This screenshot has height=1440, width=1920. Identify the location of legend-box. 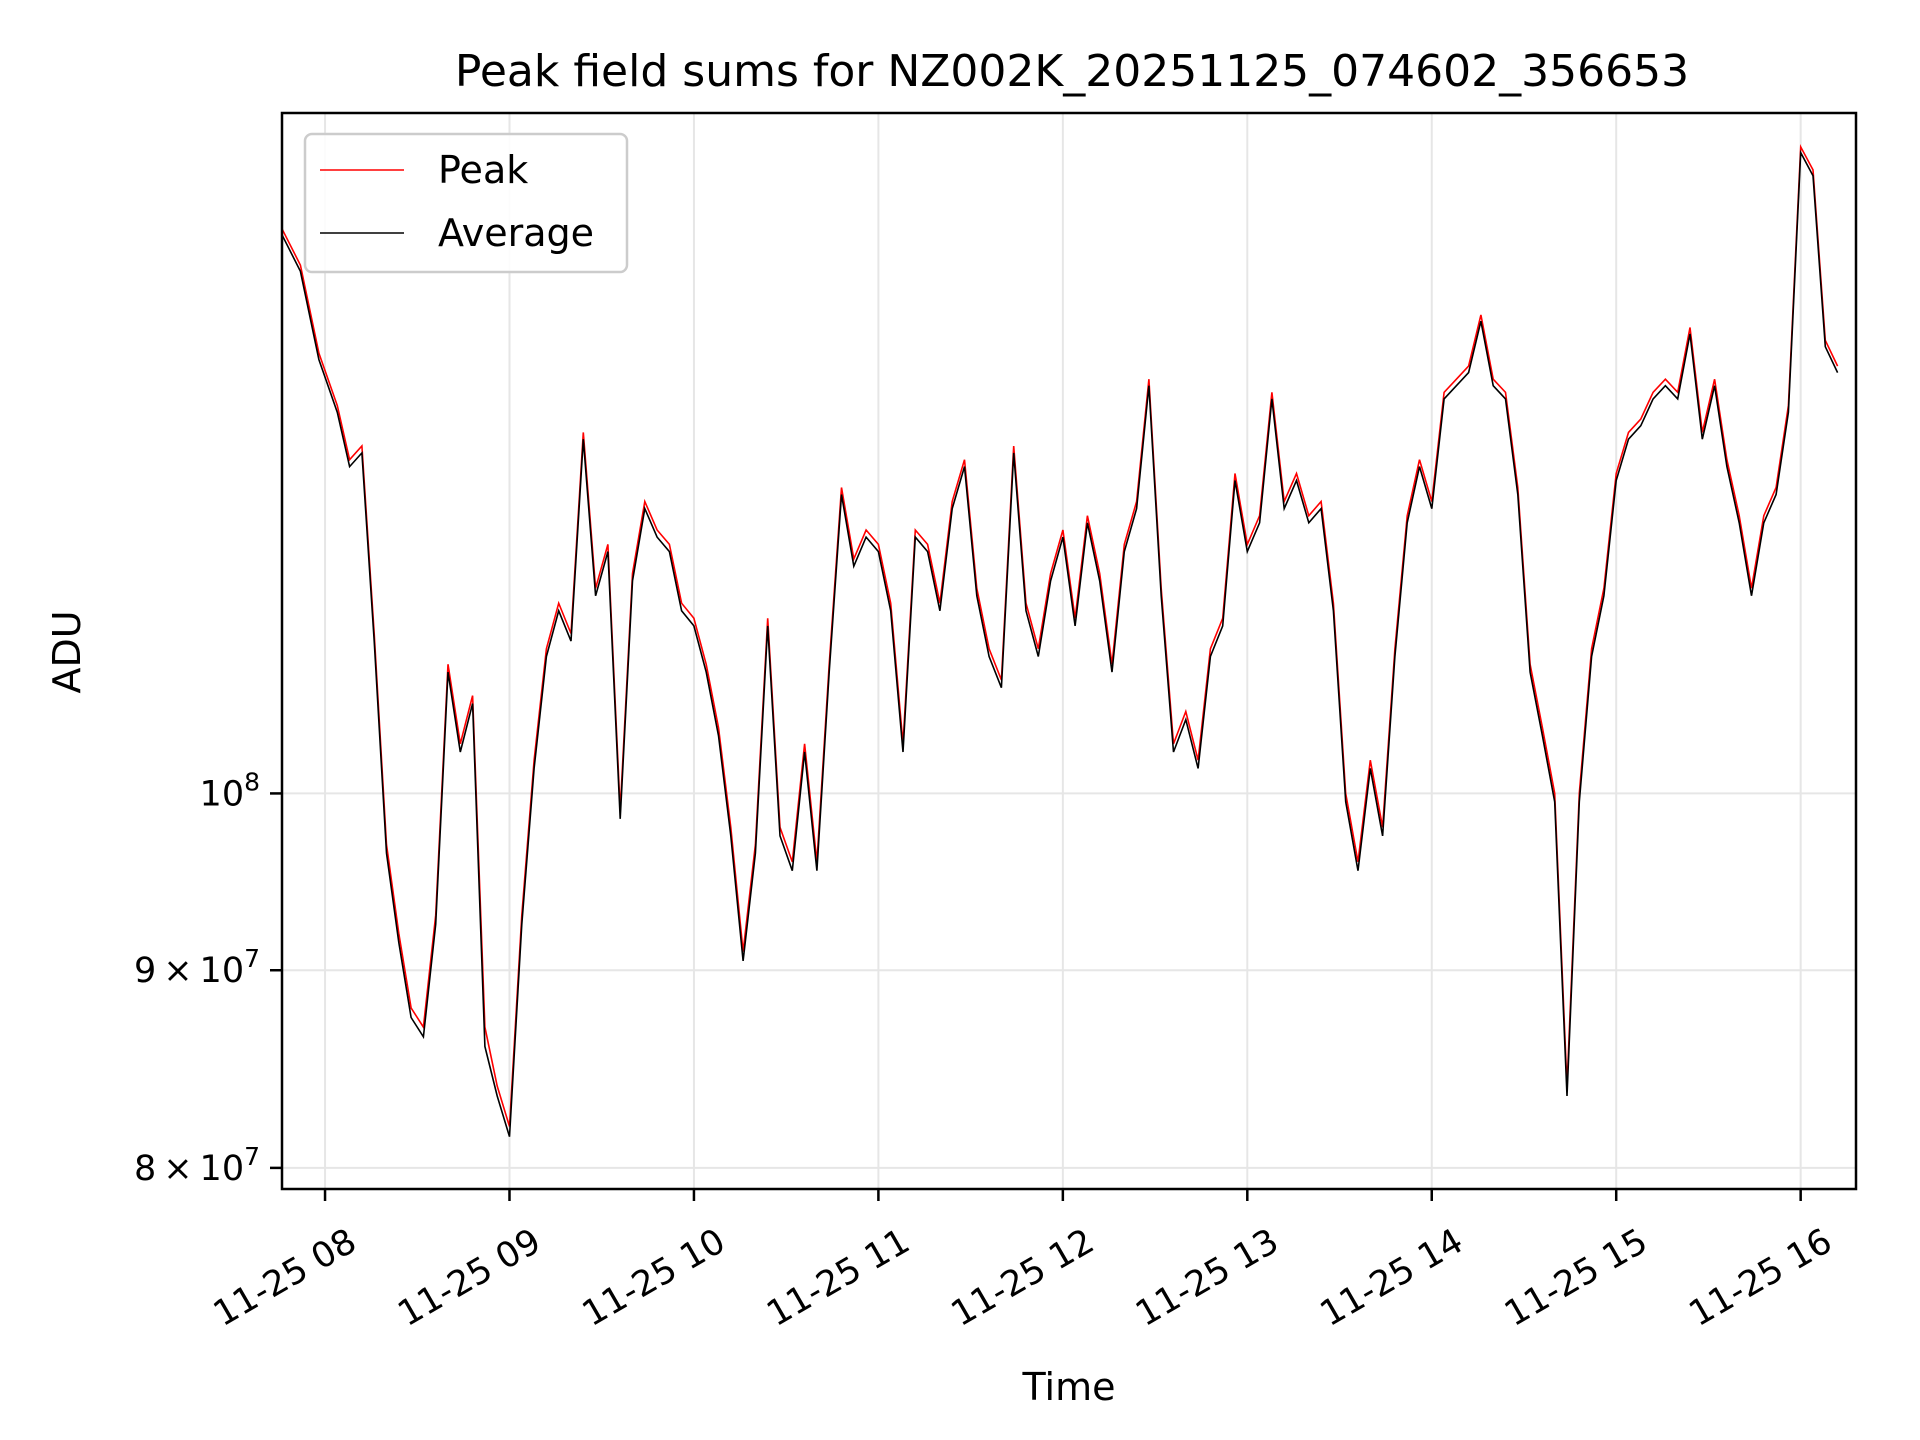
(466, 203).